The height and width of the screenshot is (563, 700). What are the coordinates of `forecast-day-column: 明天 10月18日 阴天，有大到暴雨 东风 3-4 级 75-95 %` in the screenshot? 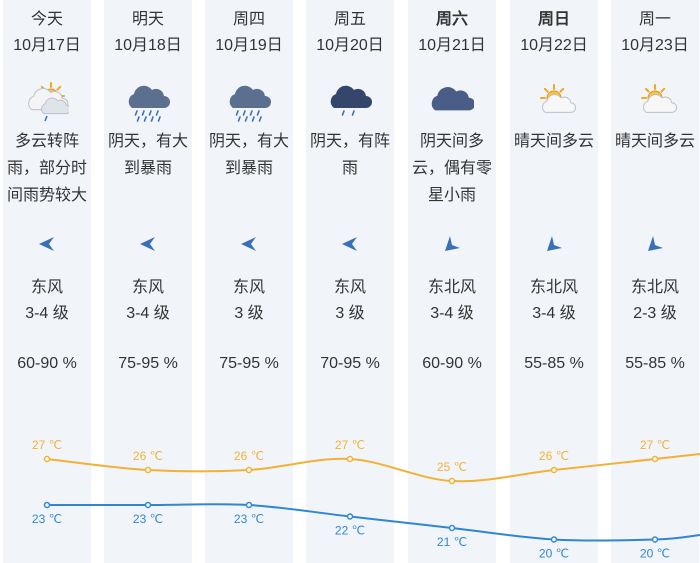 It's located at (148, 281).